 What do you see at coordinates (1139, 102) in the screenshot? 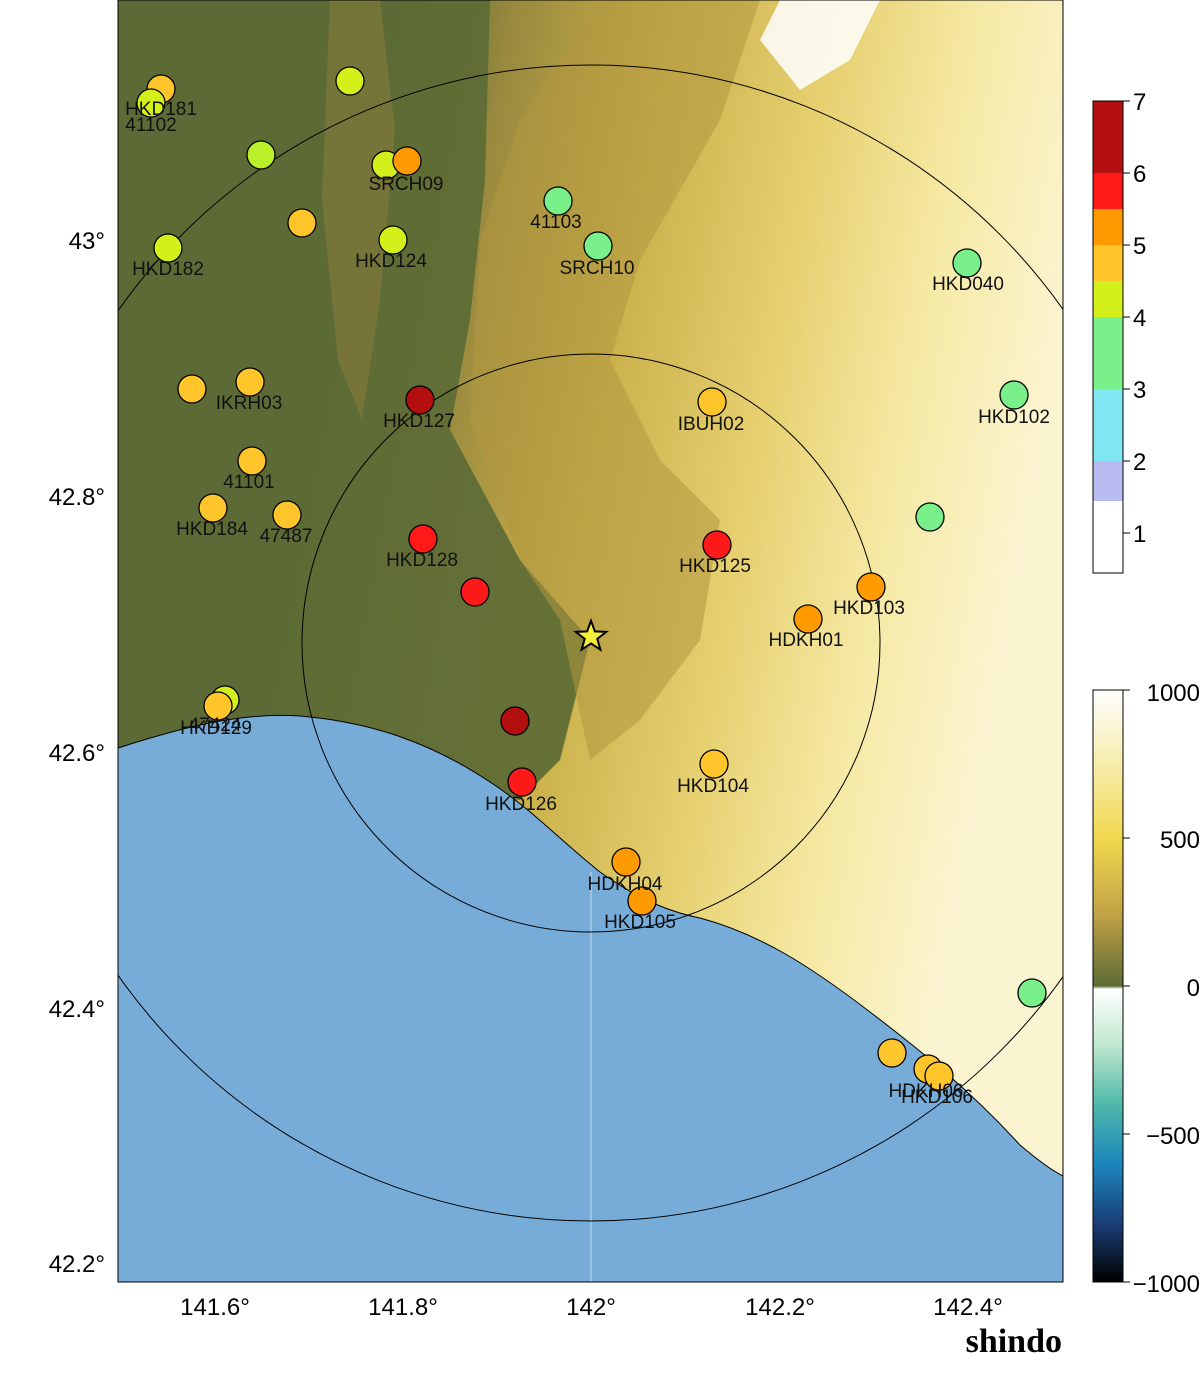
I see `shindo-label: 7` at bounding box center [1139, 102].